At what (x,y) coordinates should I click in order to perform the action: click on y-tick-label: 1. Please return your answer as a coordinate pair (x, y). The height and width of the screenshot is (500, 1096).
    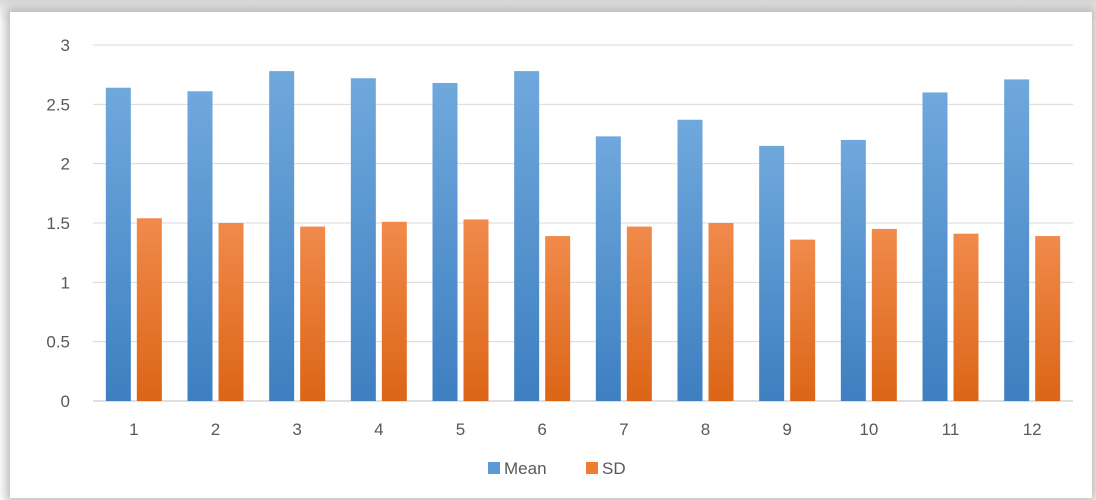
    Looking at the image, I should click on (65, 282).